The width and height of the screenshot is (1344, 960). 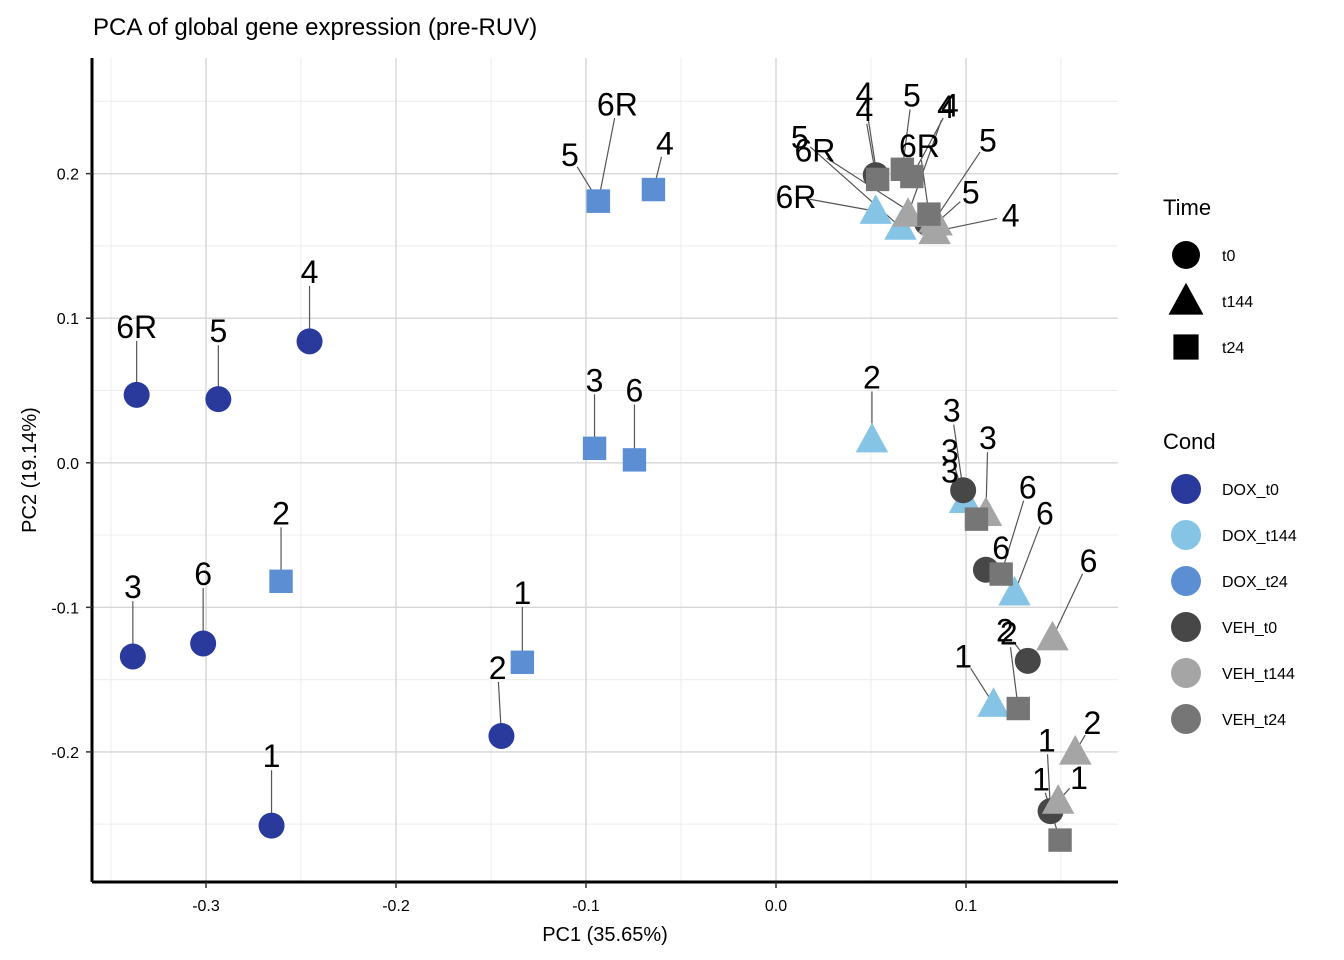 What do you see at coordinates (206, 906) in the screenshot?
I see `x-tick-label: -0.3` at bounding box center [206, 906].